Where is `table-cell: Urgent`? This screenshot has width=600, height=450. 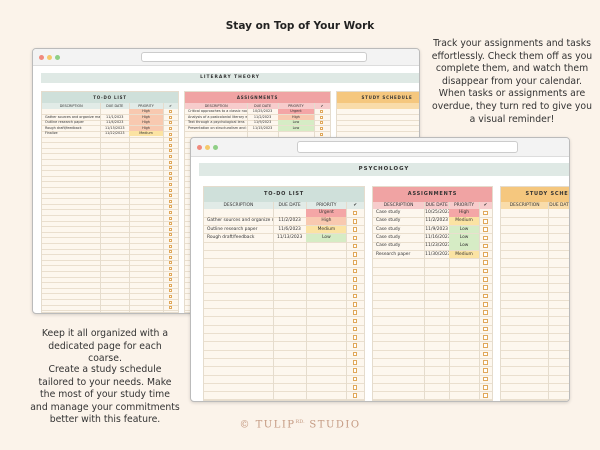 table-cell: Urgent is located at coordinates (296, 112).